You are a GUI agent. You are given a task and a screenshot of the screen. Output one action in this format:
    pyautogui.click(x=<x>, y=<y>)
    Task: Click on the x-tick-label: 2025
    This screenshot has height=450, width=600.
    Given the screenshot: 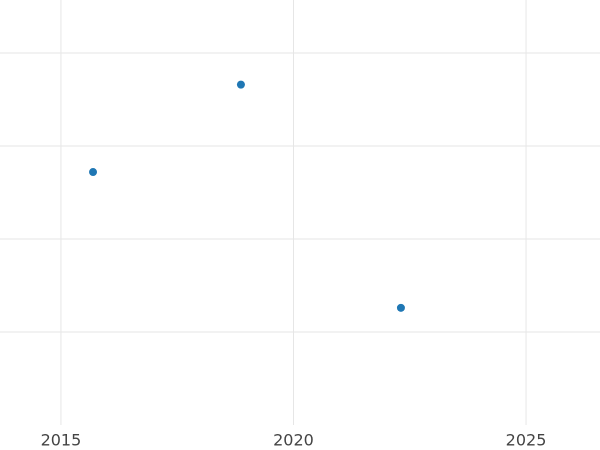 What is the action you would take?
    pyautogui.click(x=526, y=440)
    